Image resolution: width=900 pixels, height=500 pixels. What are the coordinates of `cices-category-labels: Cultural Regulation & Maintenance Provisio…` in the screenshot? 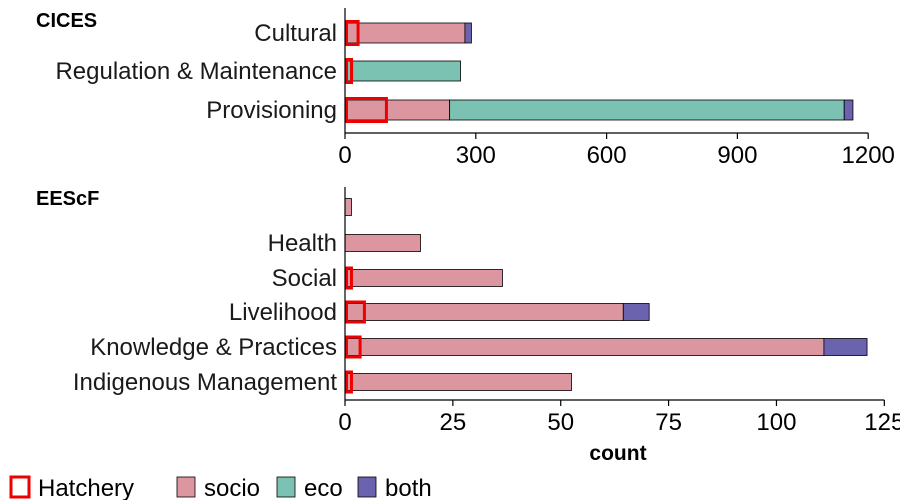 It's located at (196, 72).